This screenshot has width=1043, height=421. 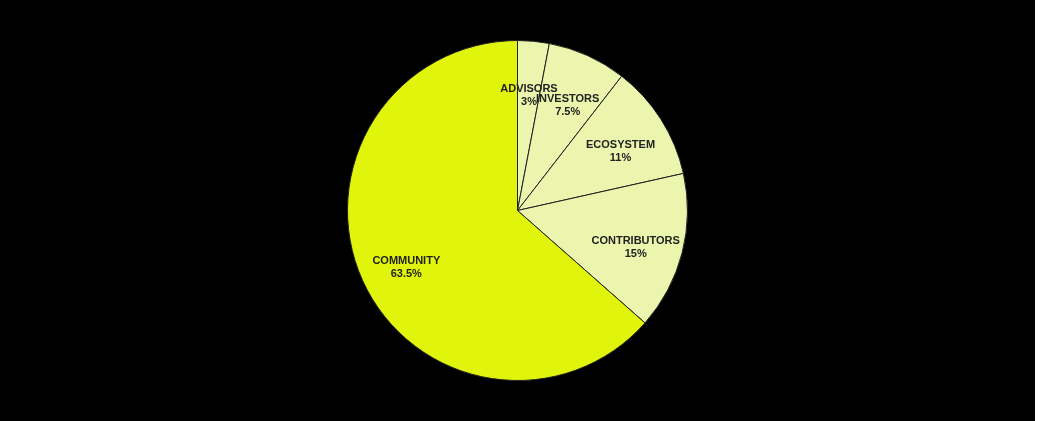 What do you see at coordinates (620, 157) in the screenshot?
I see `data-label: 11%` at bounding box center [620, 157].